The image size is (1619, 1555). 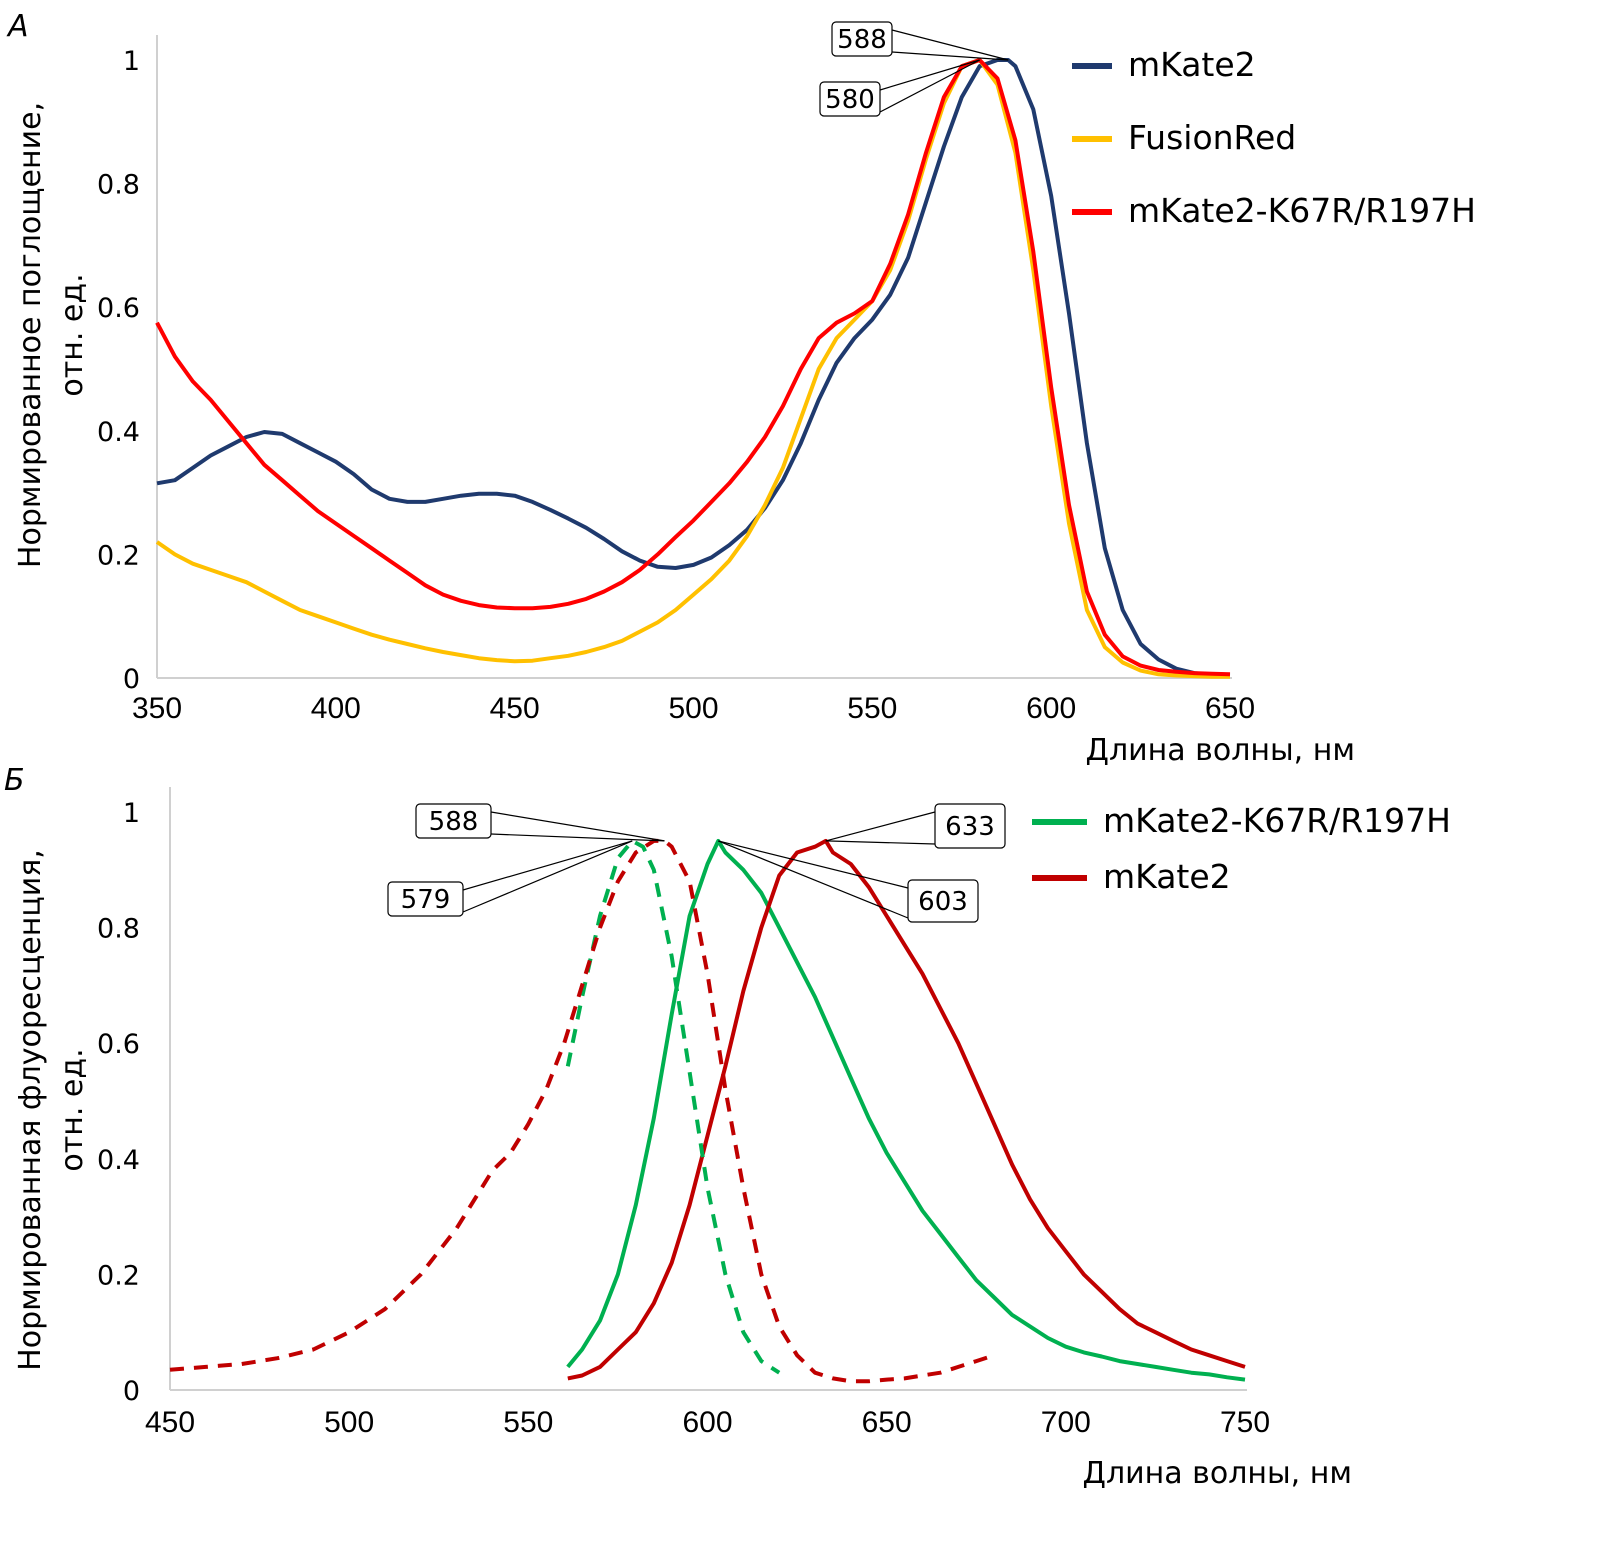 What do you see at coordinates (336, 708) in the screenshot?
I see `x-tick-label: 400` at bounding box center [336, 708].